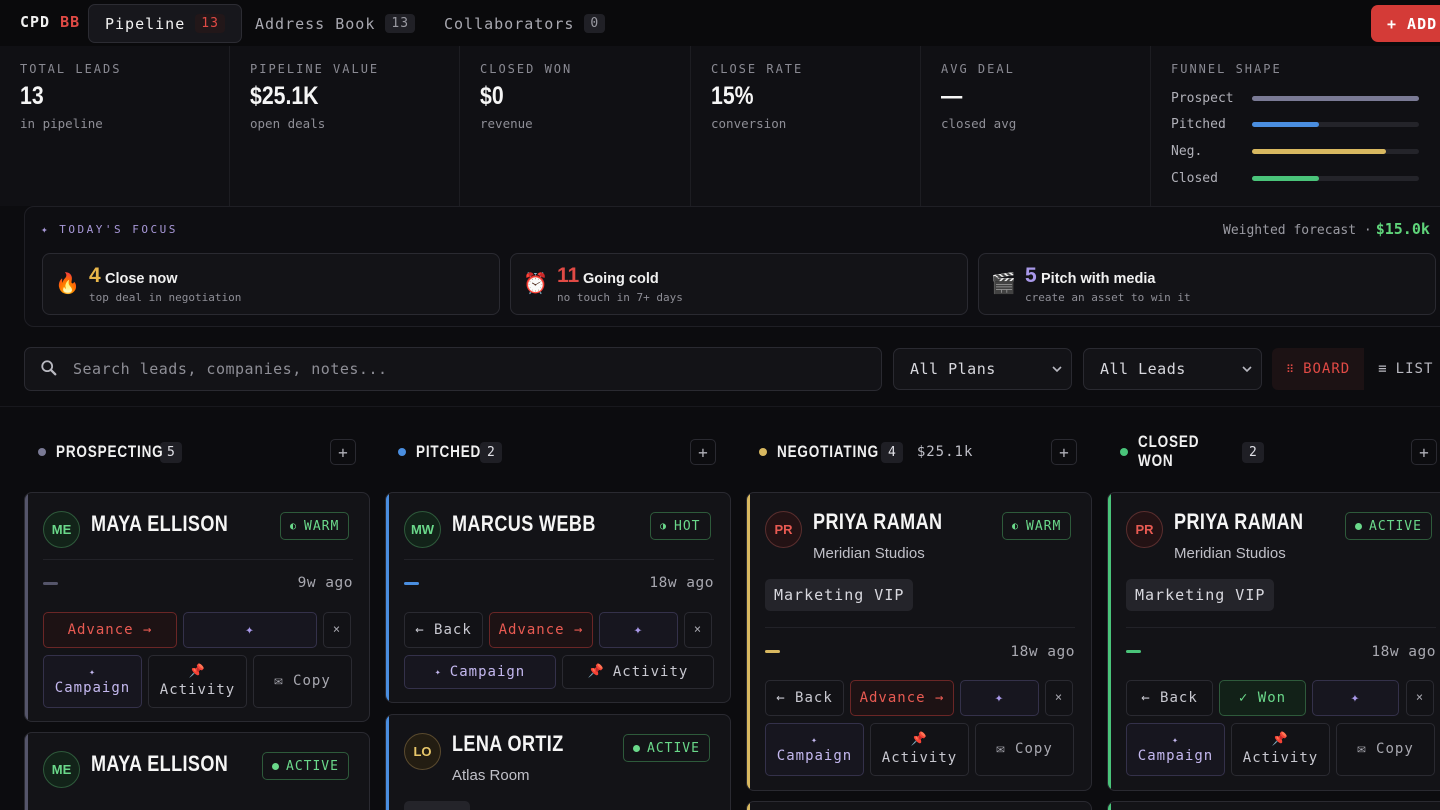 This screenshot has height=810, width=1440. I want to click on badge-label: ACTIVE, so click(673, 748).